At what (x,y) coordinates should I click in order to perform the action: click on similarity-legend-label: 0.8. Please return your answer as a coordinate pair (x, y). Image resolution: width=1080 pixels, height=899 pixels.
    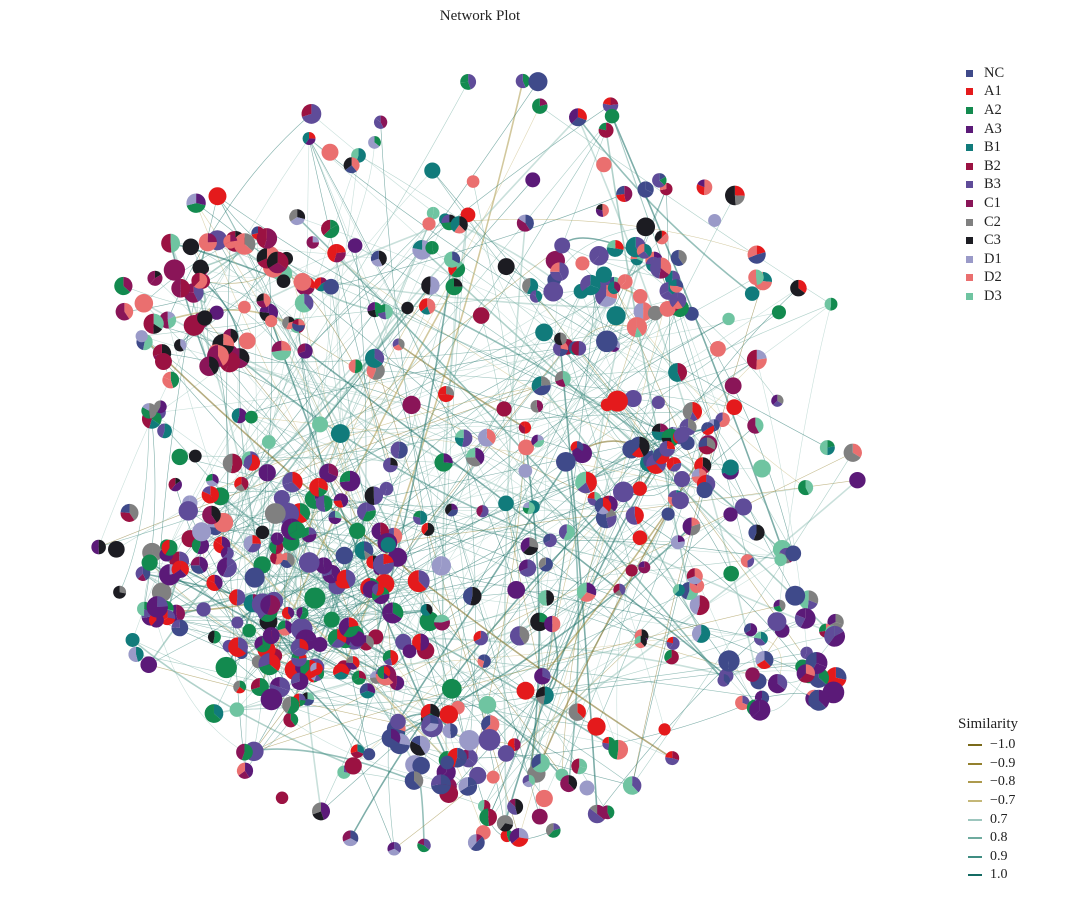
    Looking at the image, I should click on (999, 838).